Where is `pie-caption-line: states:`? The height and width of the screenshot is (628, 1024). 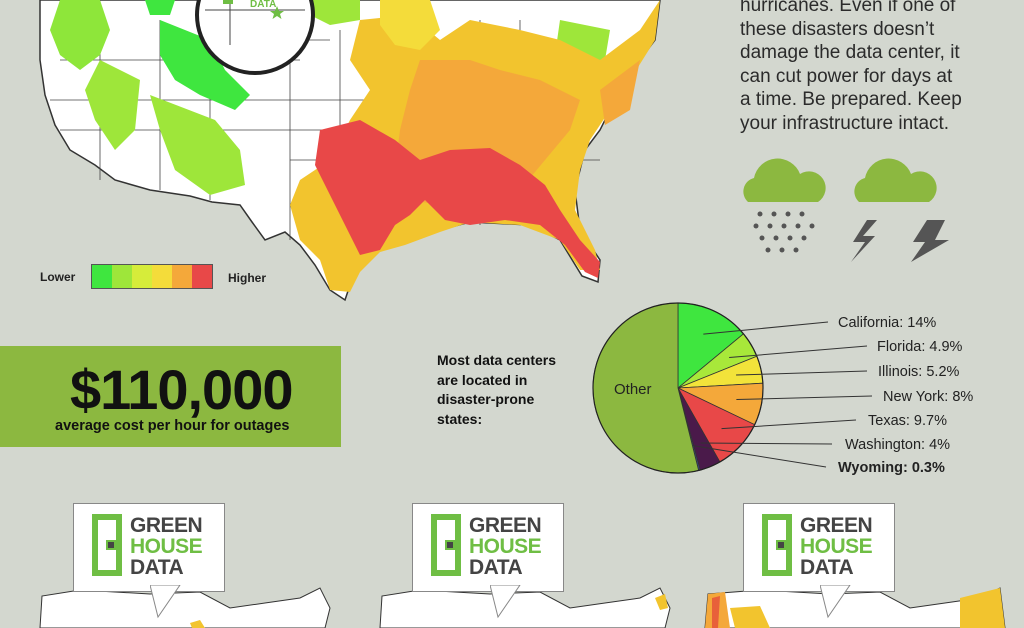
pie-caption-line: states: is located at coordinates (460, 418).